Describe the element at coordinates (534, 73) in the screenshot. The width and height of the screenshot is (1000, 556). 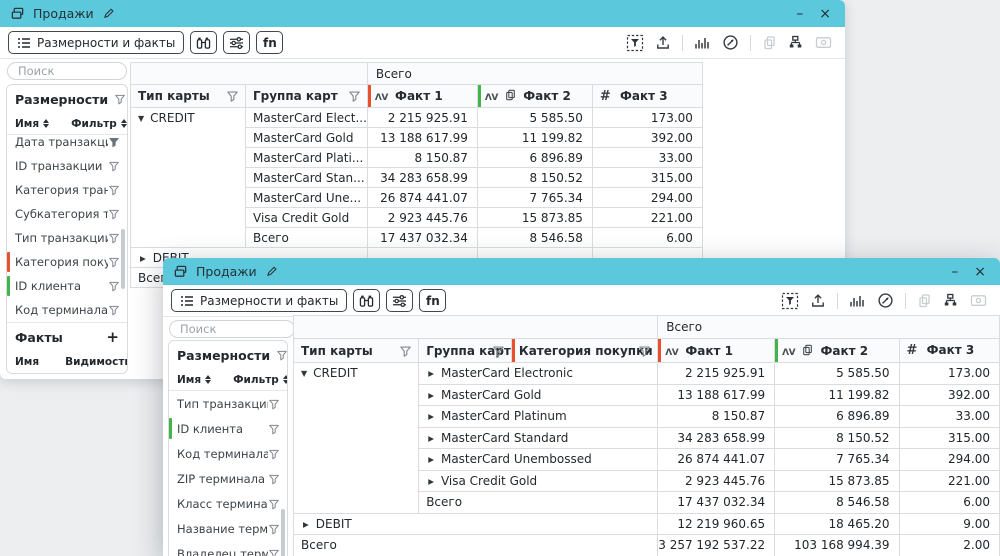
I see `group-header-total: Всего` at that location.